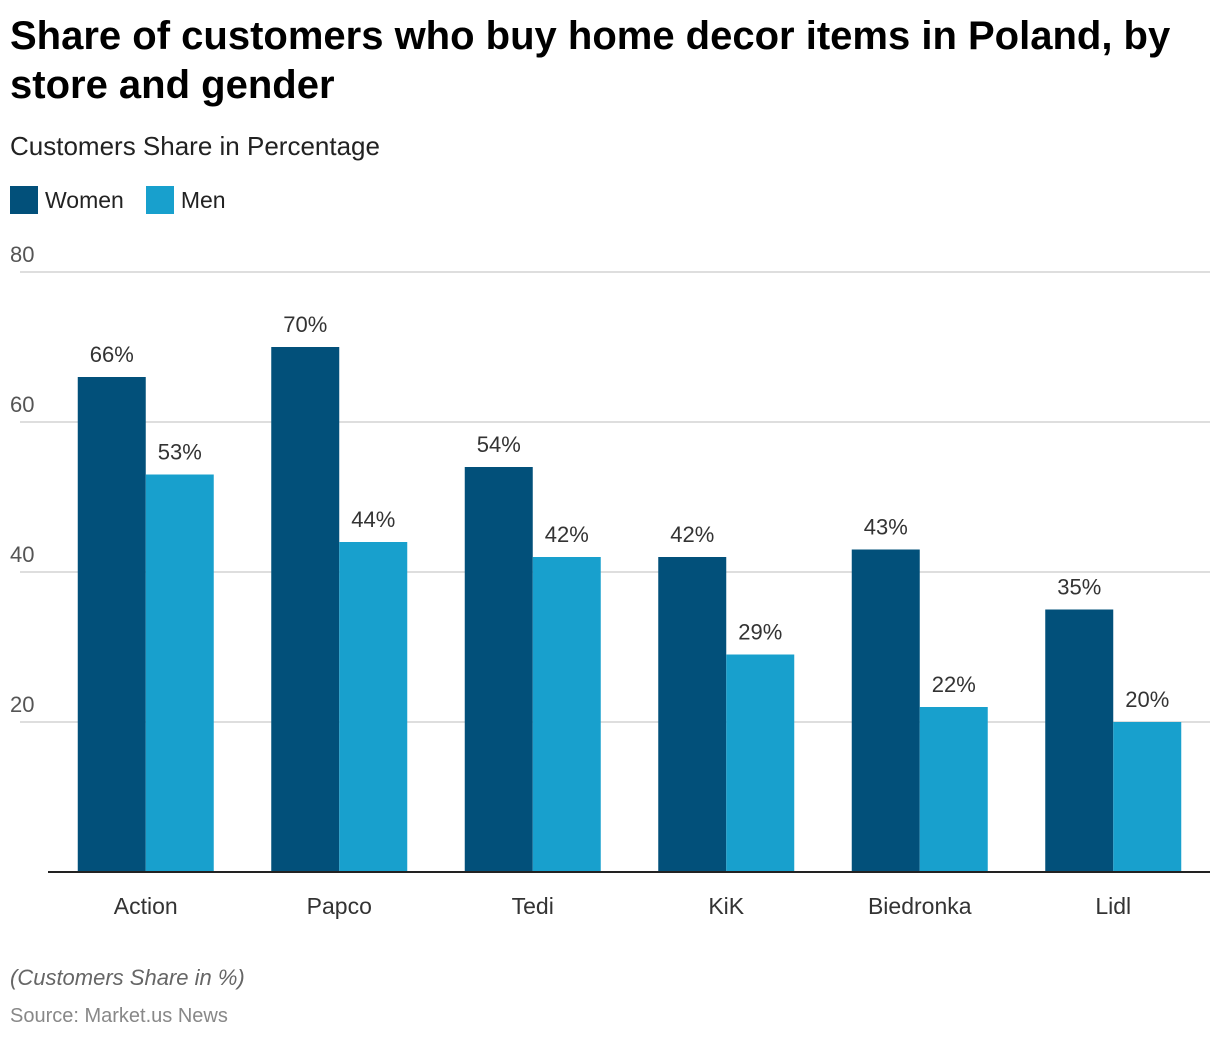 The image size is (1220, 1042). I want to click on data-label-women: 42%, so click(692, 534).